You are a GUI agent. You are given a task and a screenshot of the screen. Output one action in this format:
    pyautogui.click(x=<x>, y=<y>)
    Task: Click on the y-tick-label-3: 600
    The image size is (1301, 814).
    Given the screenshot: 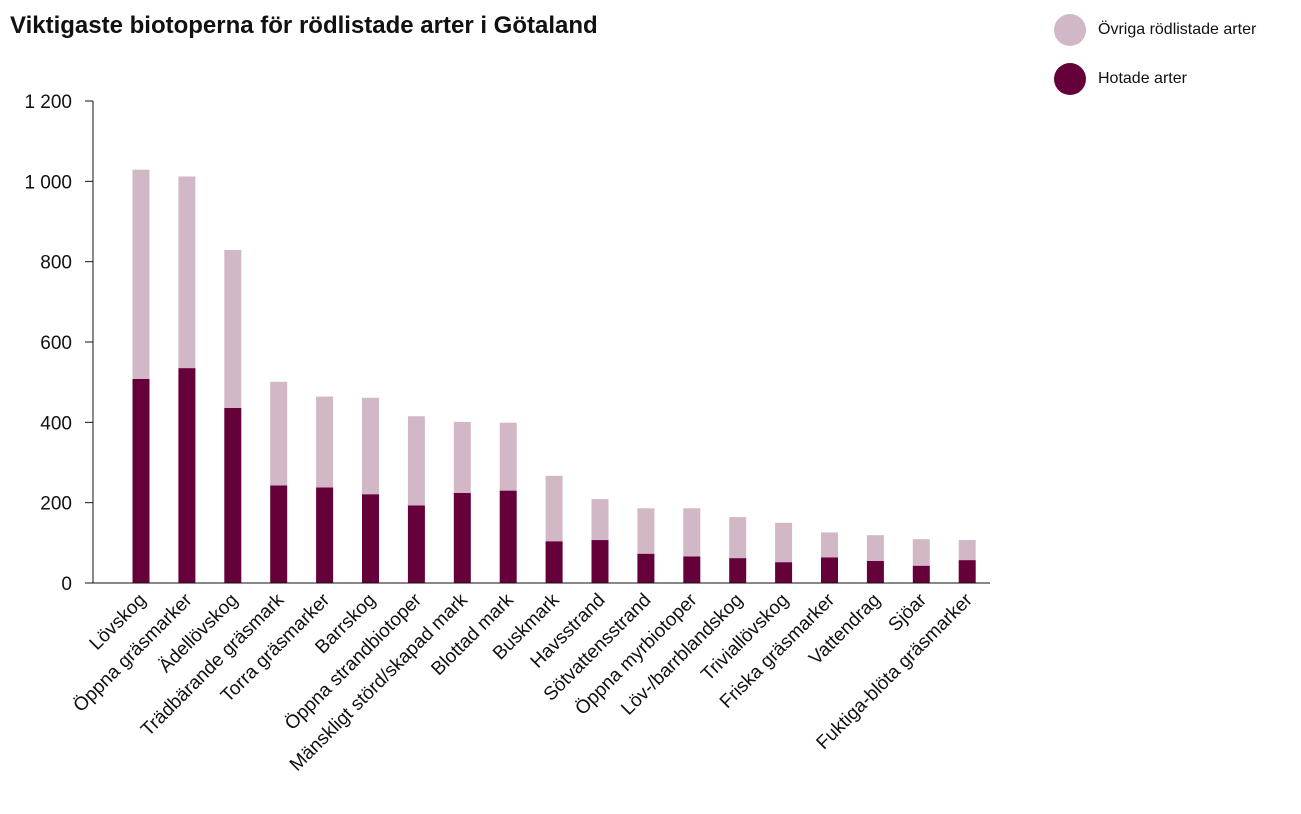 What is the action you would take?
    pyautogui.click(x=56, y=343)
    